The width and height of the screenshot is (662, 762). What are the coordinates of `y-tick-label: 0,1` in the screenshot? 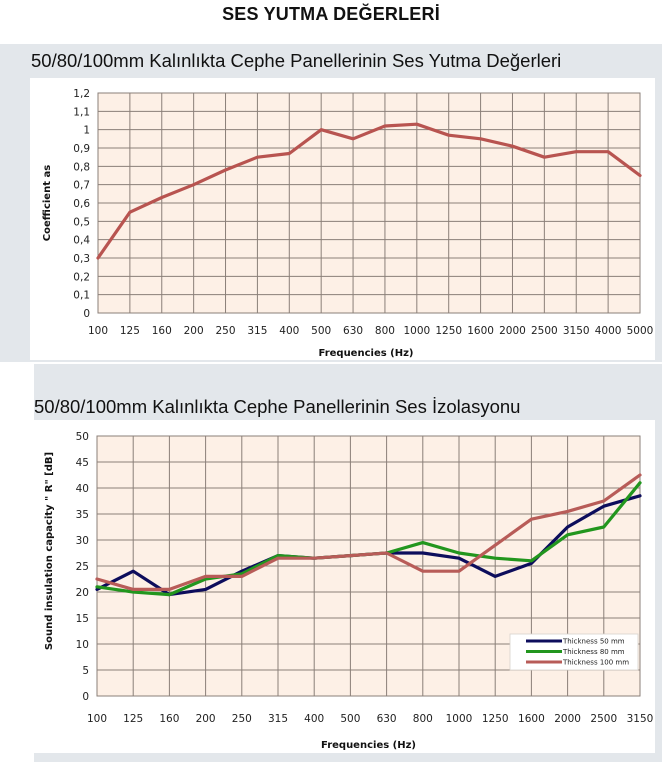 It's located at (81, 296).